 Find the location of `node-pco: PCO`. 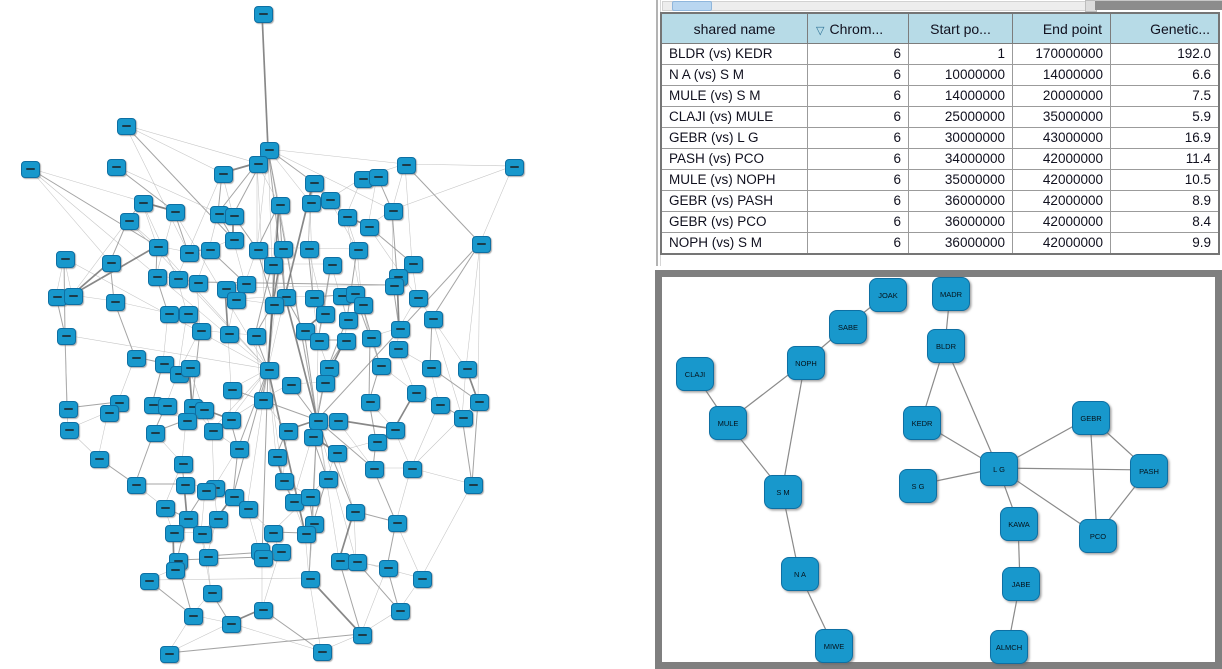

node-pco: PCO is located at coordinates (1098, 536).